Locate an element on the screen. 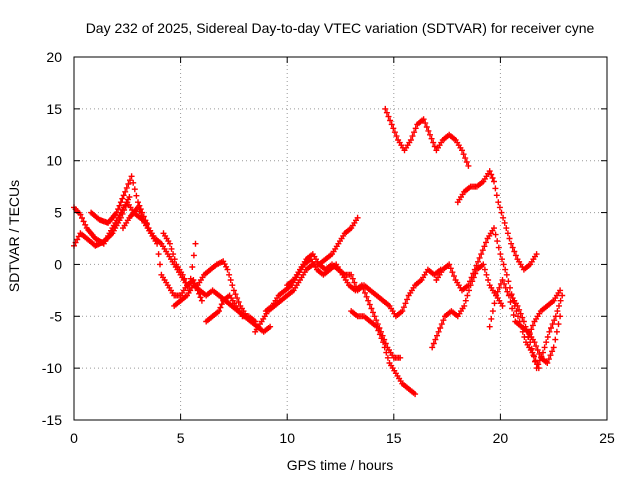 The height and width of the screenshot is (480, 640). y-tick-label: -10 is located at coordinates (52, 368).